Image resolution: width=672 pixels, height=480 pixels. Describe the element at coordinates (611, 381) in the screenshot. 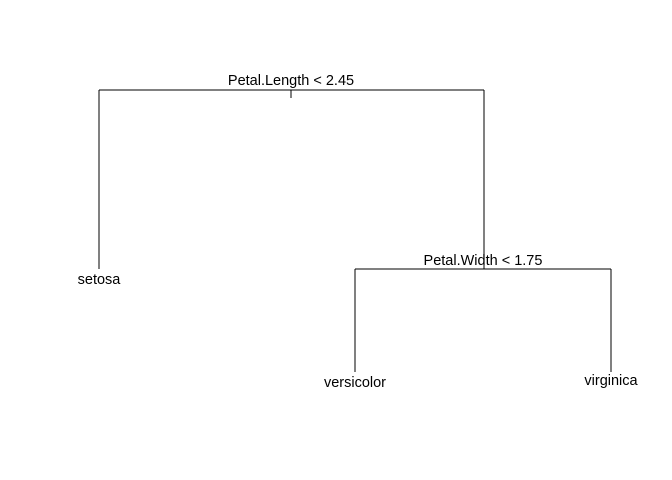

I see `leaf-virginica-label: virginica` at that location.